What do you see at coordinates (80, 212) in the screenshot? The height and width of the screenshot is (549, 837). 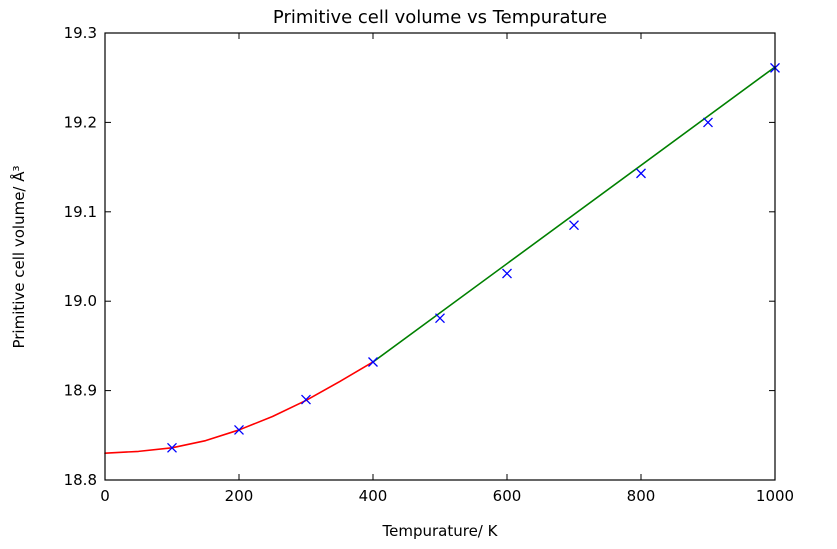 I see `y-tick-label: 19.1` at bounding box center [80, 212].